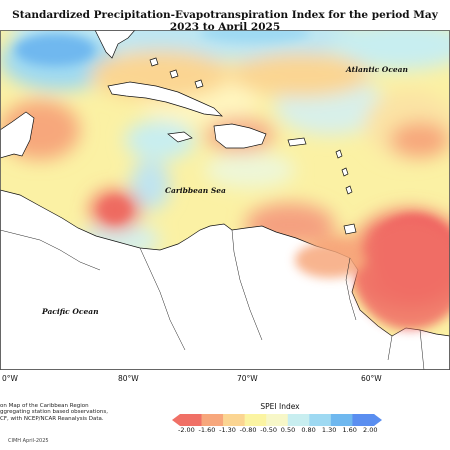  What do you see at coordinates (70, 311) in the screenshot?
I see `label-pacific-ocean: Pacific Ocean` at bounding box center [70, 311].